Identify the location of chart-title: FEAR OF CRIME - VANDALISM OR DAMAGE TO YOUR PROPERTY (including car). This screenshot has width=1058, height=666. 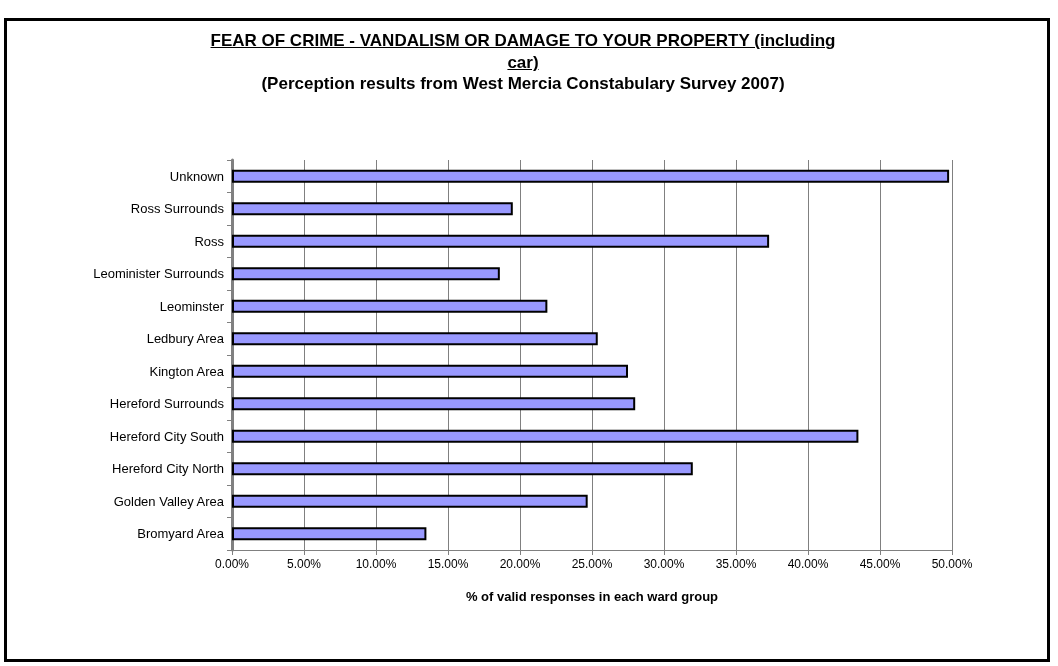
(523, 51).